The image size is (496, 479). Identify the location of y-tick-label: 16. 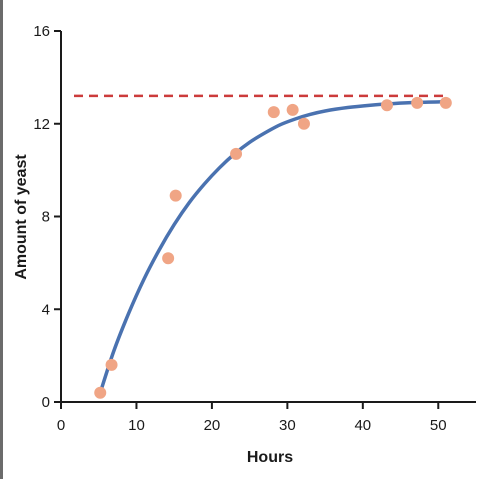
(41, 31).